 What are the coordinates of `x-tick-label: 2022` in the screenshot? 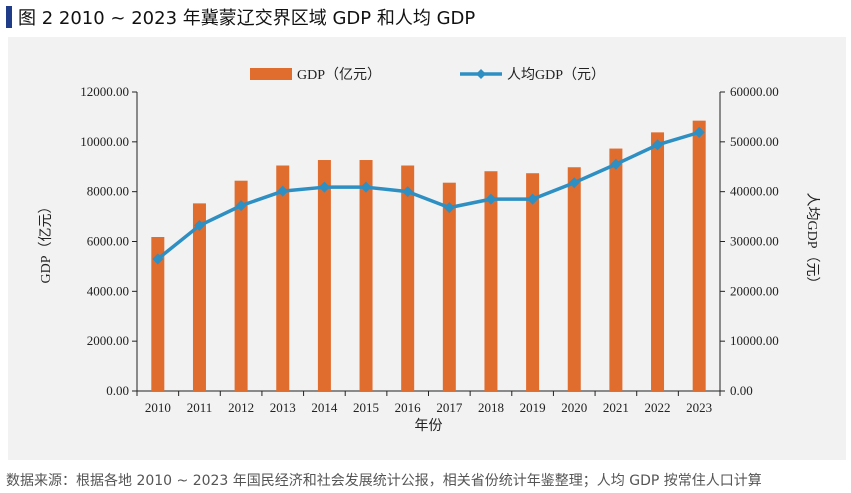 It's located at (658, 407).